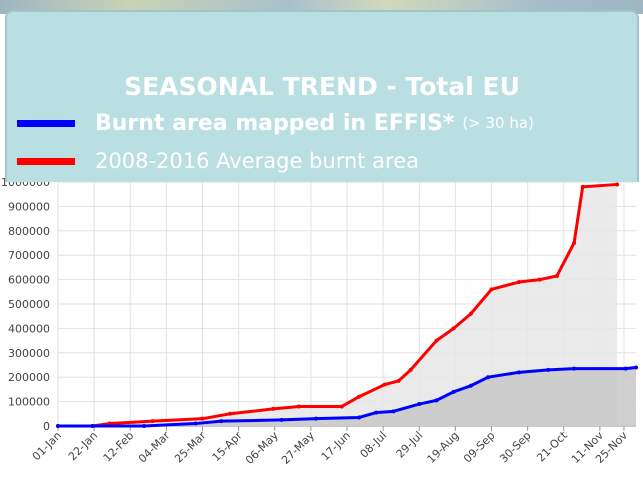 Image resolution: width=643 pixels, height=490 pixels. What do you see at coordinates (298, 448) in the screenshot?
I see `x-tick-label: 27-May` at bounding box center [298, 448].